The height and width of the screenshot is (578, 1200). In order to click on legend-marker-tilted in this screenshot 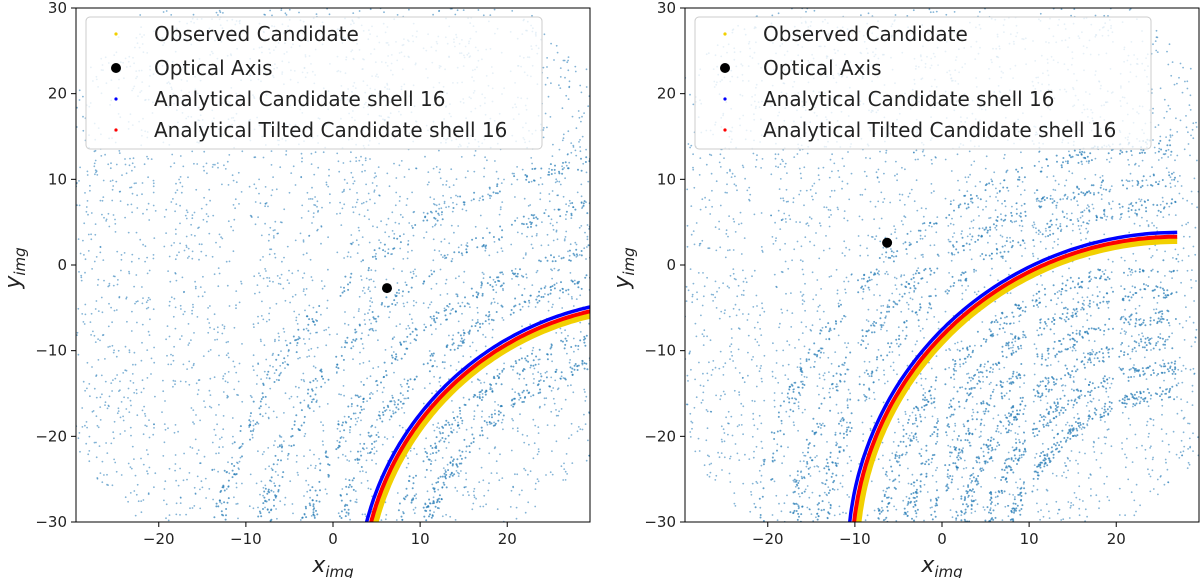, I will do `click(116, 130)`.